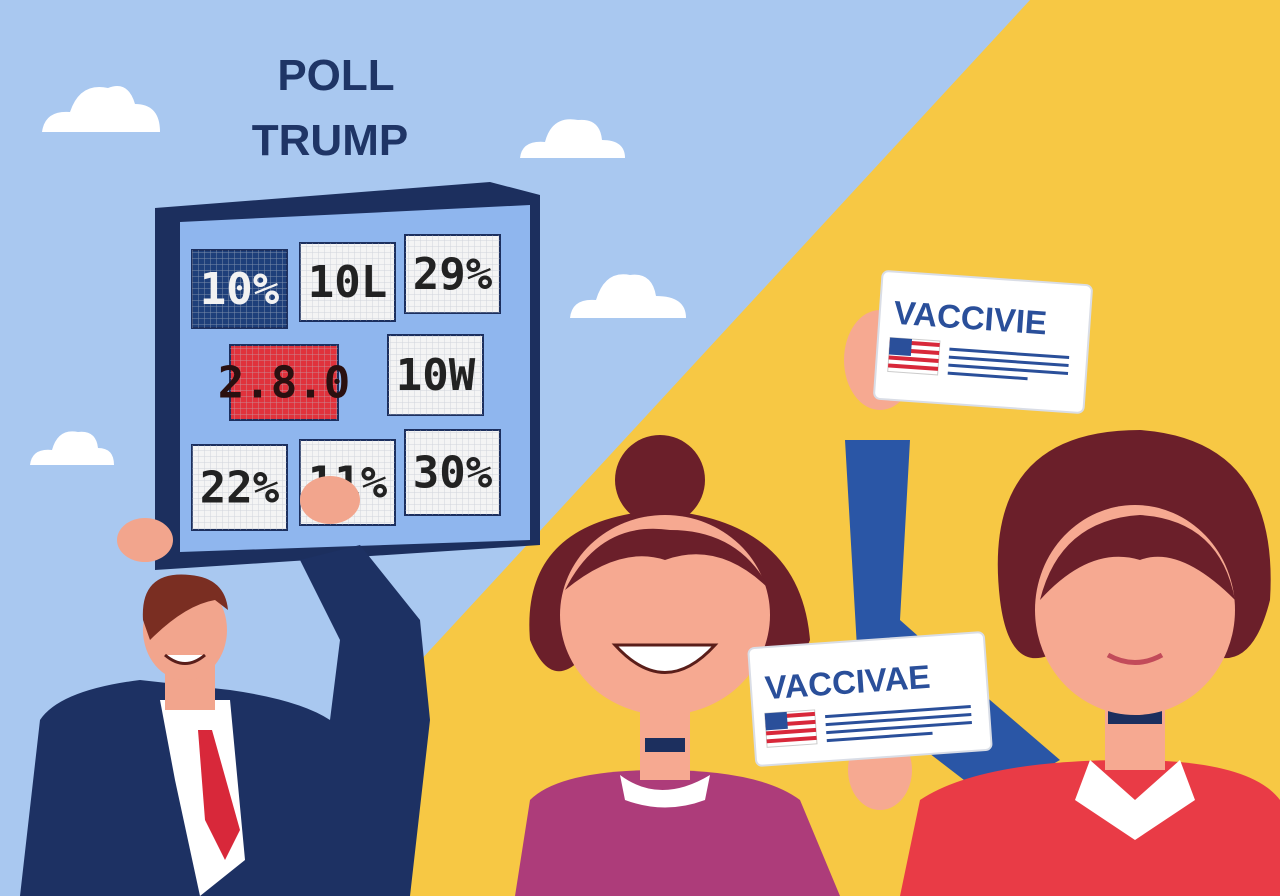  I want to click on woman-center, so click(677, 665).